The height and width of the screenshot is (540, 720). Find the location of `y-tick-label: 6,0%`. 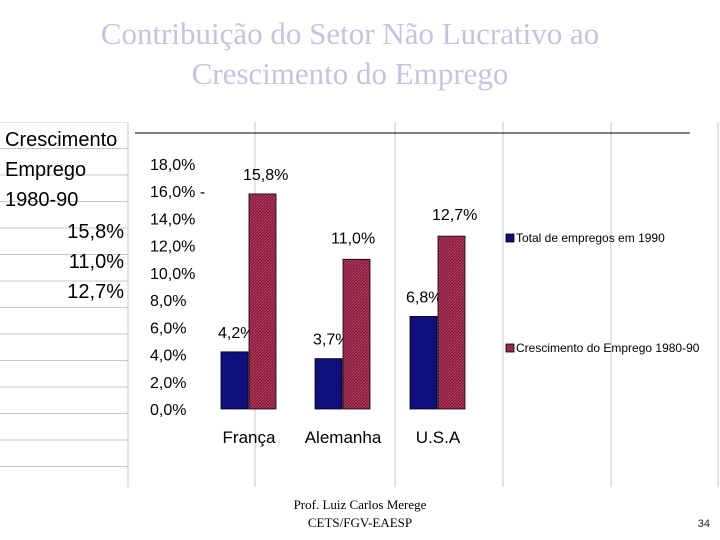

y-tick-label: 6,0% is located at coordinates (168, 328).